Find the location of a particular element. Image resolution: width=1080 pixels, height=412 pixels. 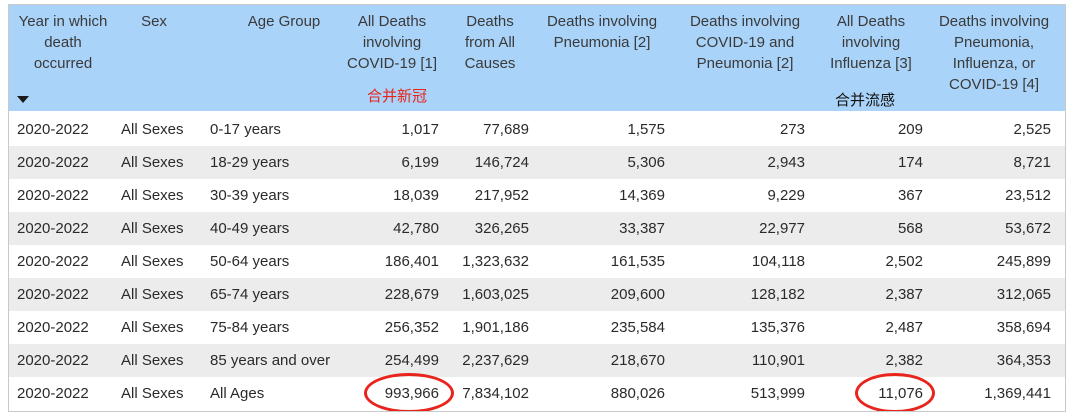

cell-influenza-deaths: 2,502 is located at coordinates (904, 261).